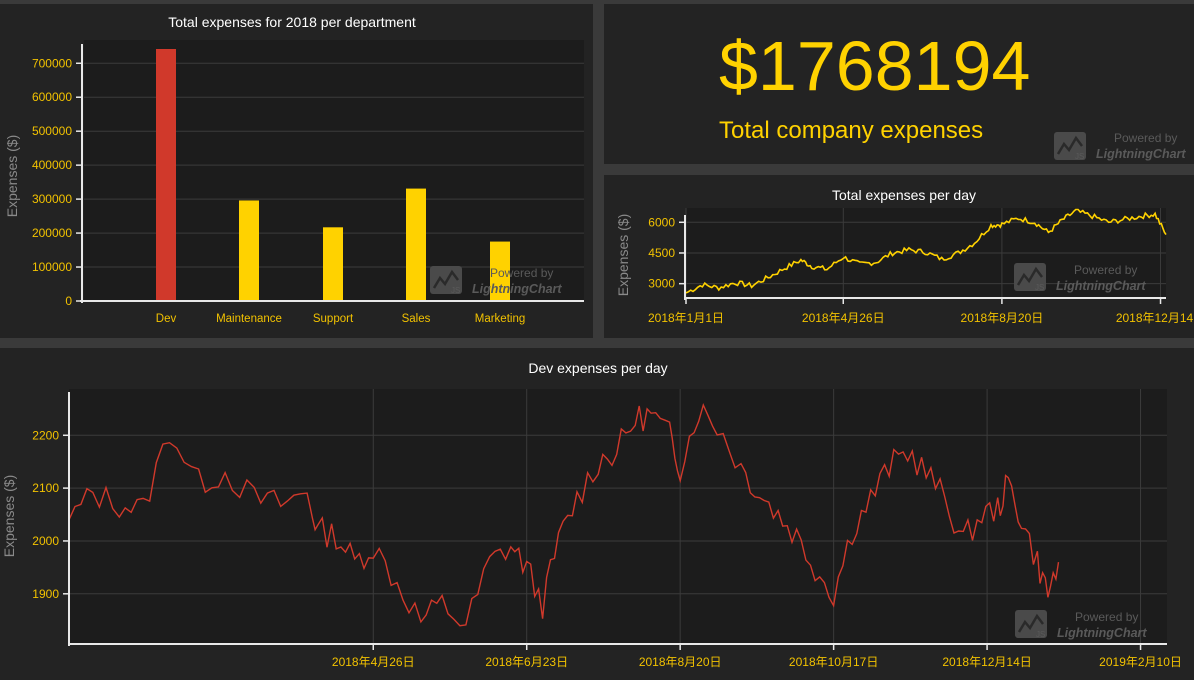  Describe the element at coordinates (1140, 662) in the screenshot. I see `dev-x-tick-label: 2019年2月10日` at that location.